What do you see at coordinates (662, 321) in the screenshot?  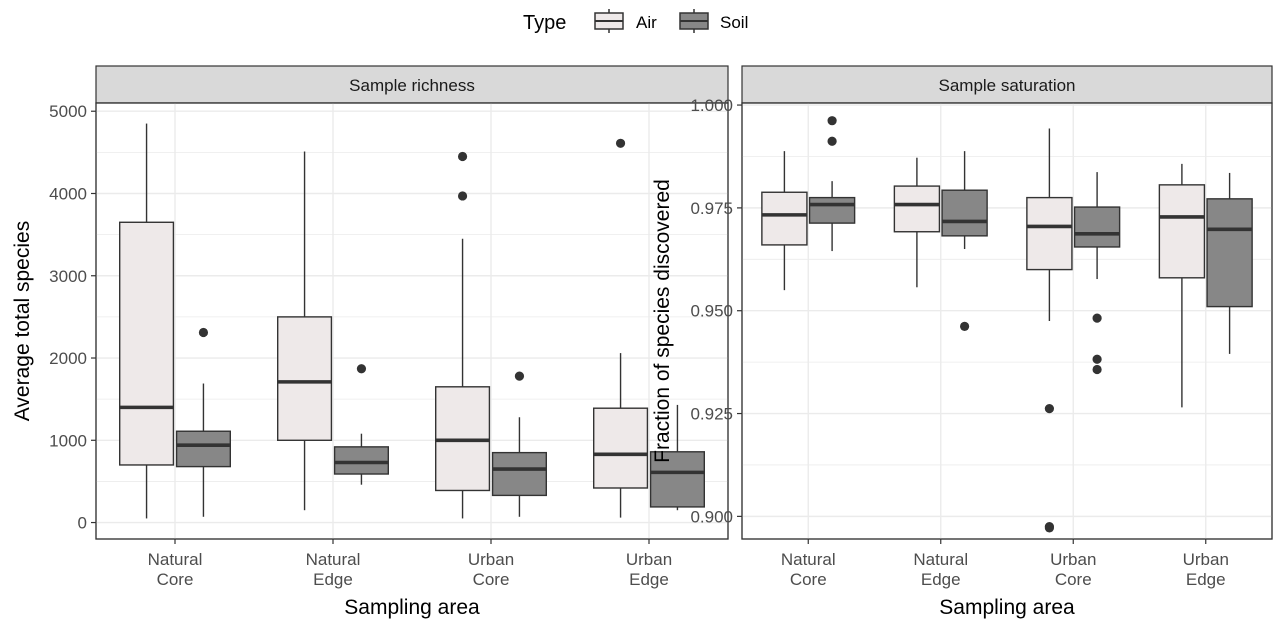 I see `y-axis-label: Fraction of species discovered` at bounding box center [662, 321].